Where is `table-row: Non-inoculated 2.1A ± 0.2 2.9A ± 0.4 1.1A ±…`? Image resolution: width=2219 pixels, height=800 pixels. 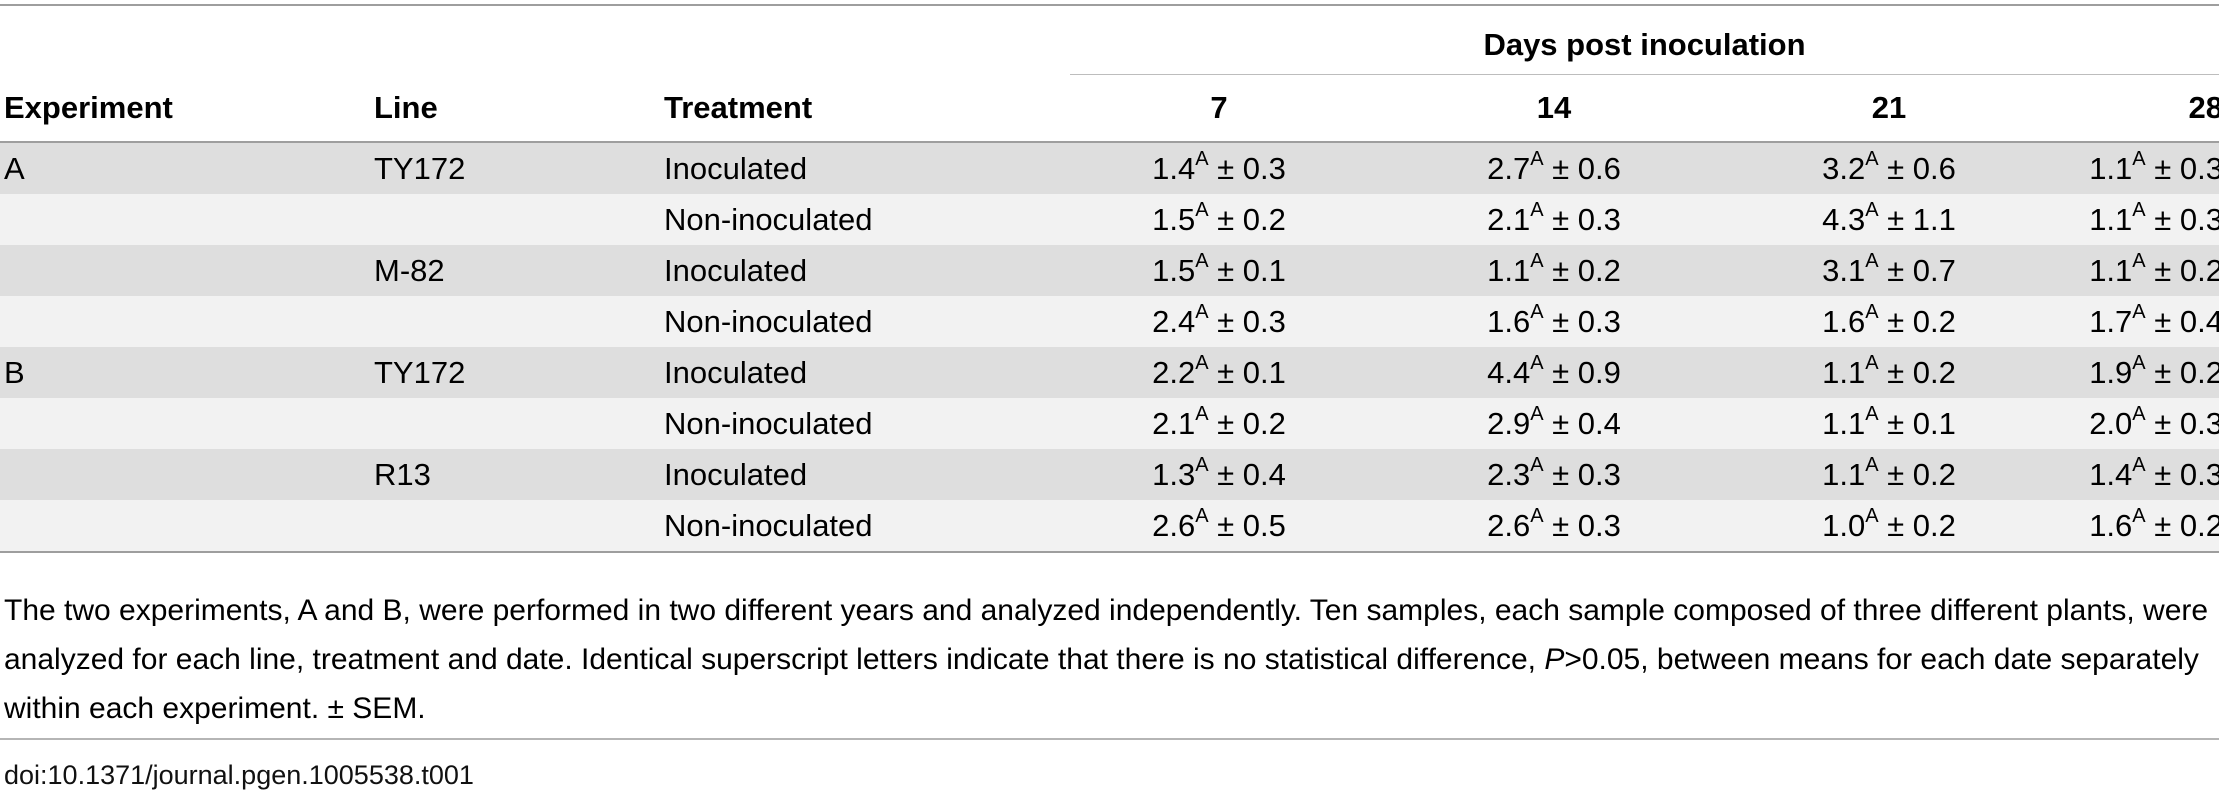 table-row: Non-inoculated 2.1A ± 0.2 2.9A ± 0.4 1.1A ±… is located at coordinates (1109, 423).